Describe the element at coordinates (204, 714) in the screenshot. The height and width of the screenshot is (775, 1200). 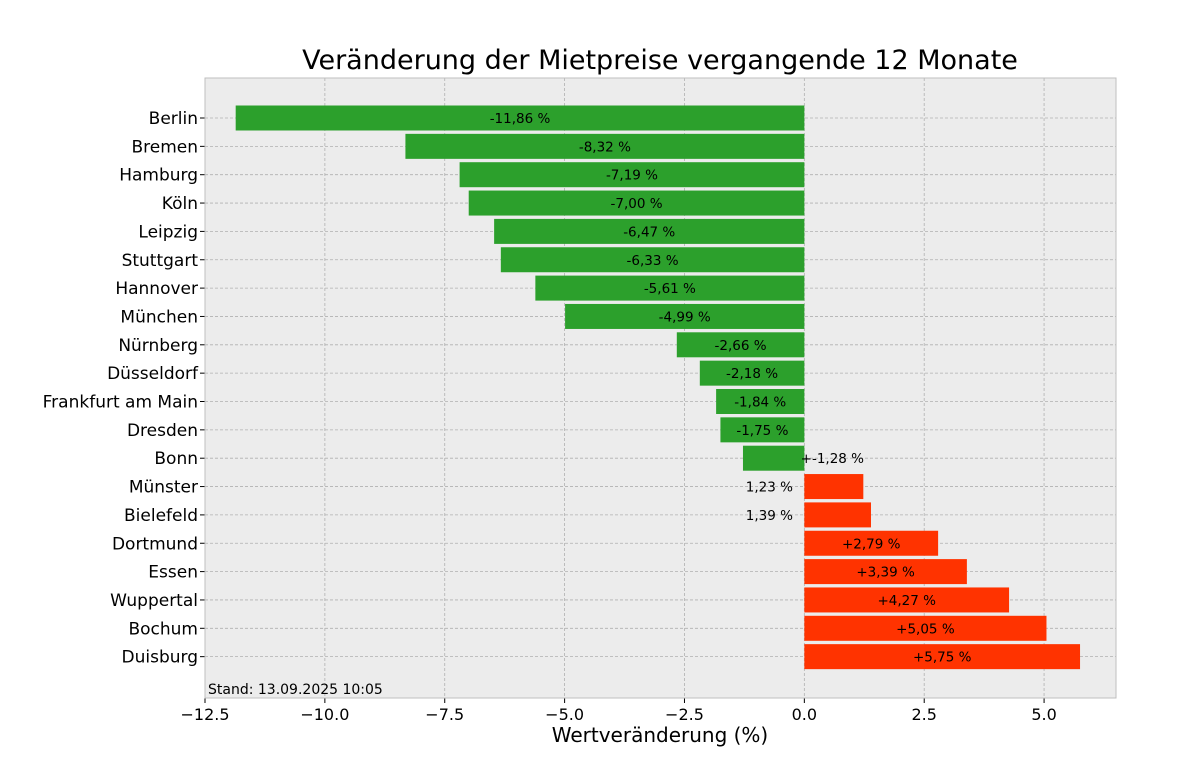
I see `x-tick-label: −12.5` at that location.